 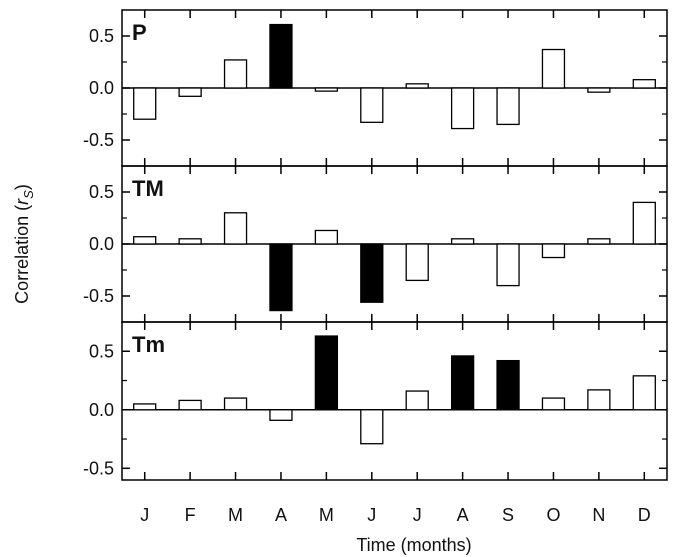 I want to click on x-axis-title: Time (months), so click(x=413, y=545).